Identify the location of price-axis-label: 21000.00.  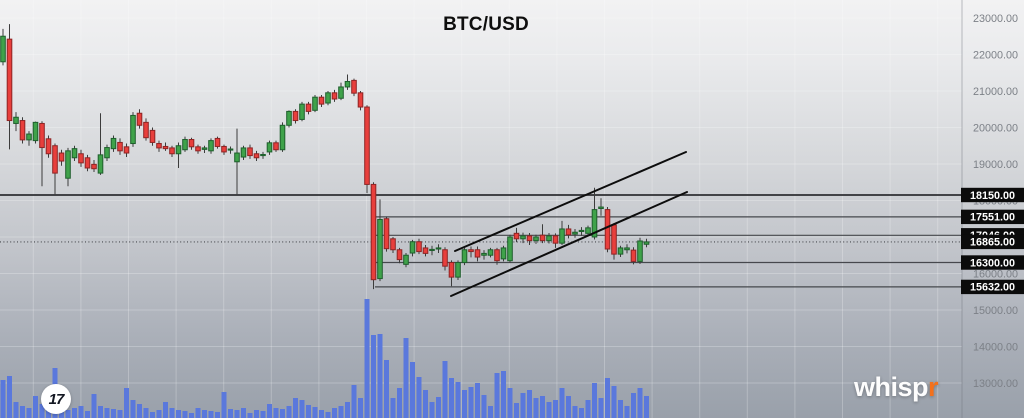
(995, 92).